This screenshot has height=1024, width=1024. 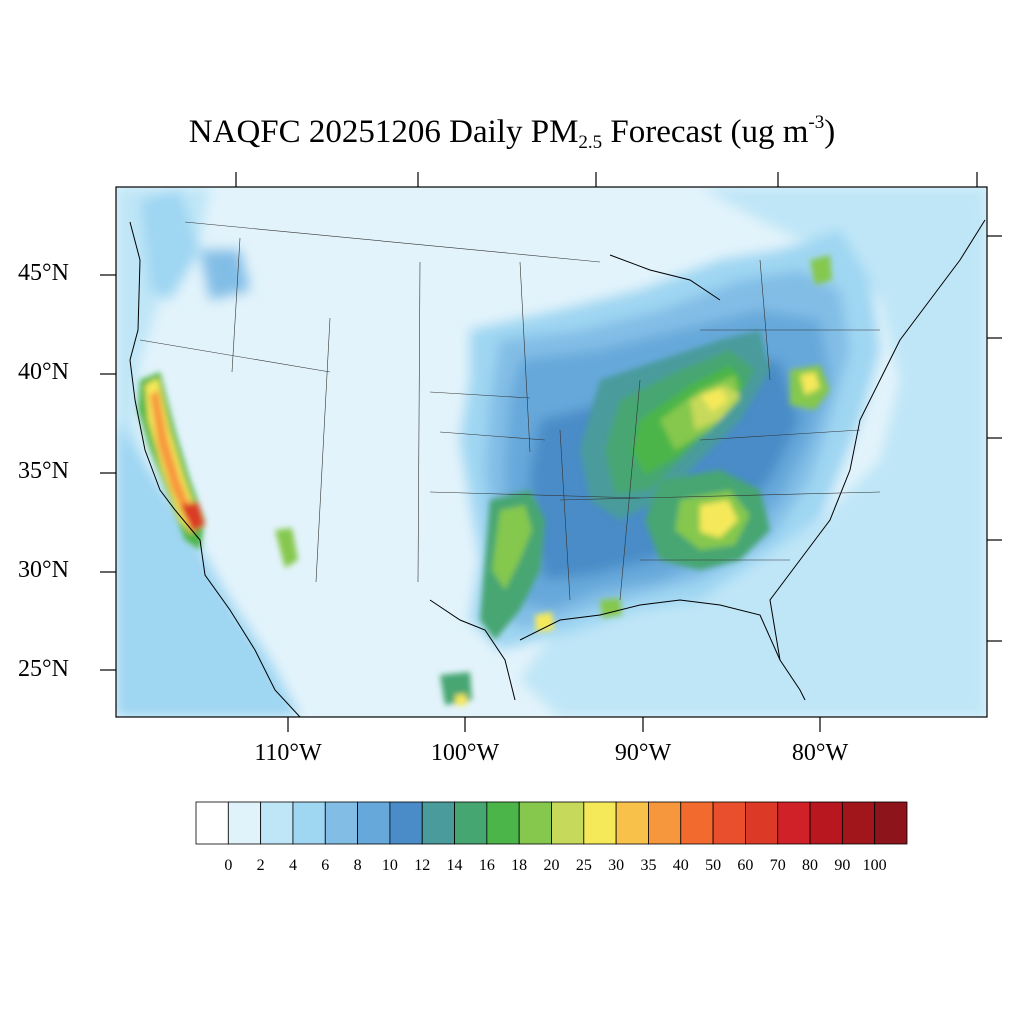 I want to click on colorbar-tick-label: 100, so click(x=874, y=865).